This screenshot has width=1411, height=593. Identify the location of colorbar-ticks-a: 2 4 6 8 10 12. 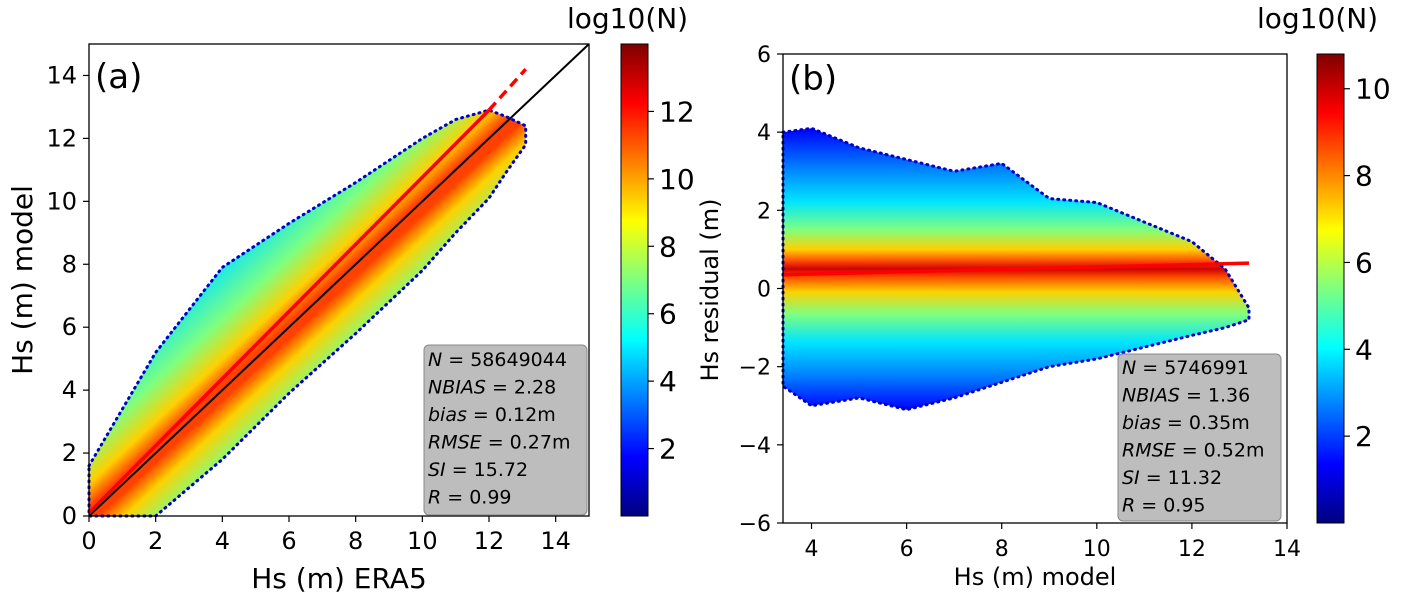
(671, 280).